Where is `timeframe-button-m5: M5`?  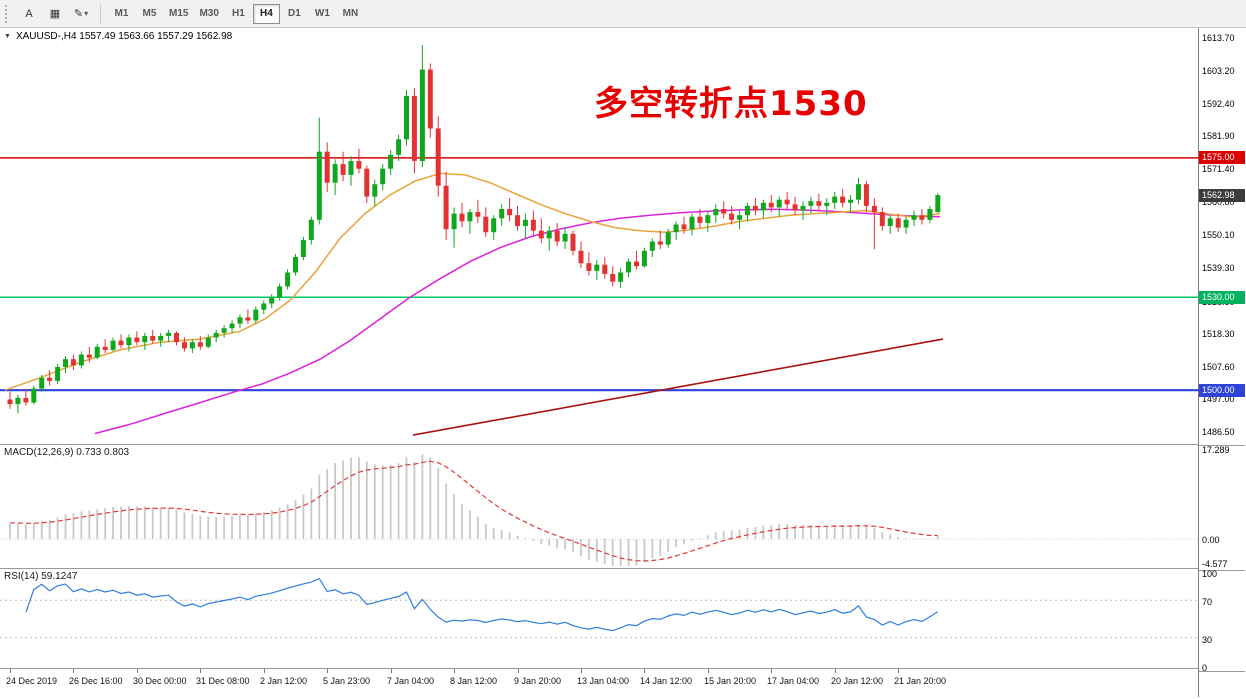
timeframe-button-m5: M5 is located at coordinates (149, 14).